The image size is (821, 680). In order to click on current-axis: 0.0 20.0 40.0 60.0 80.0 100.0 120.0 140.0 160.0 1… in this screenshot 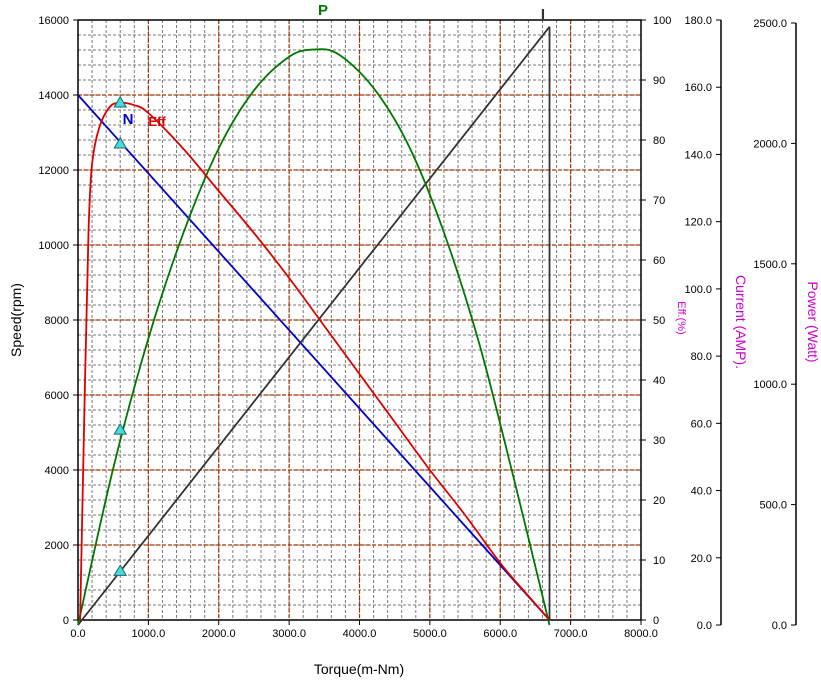, I will do `click(703, 323)`.